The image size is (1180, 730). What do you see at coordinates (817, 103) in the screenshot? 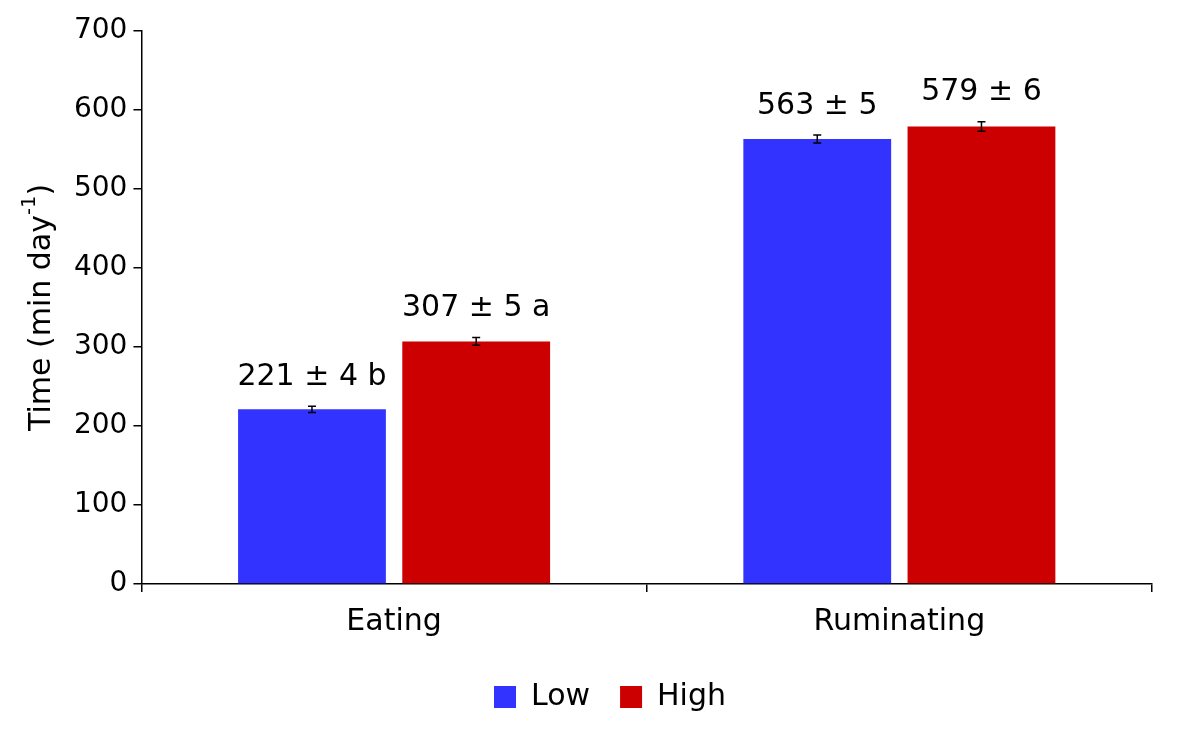
I see `data-label: 563 ± 5` at bounding box center [817, 103].